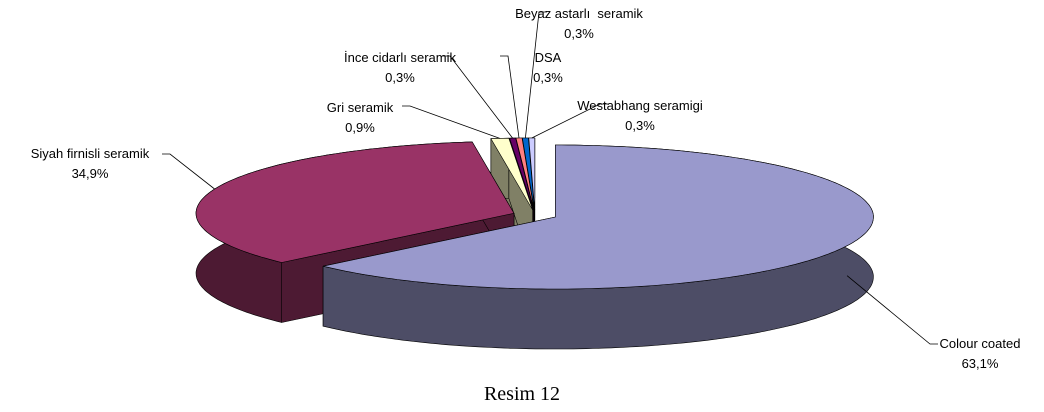 The image size is (1044, 412). Describe the element at coordinates (360, 107) in the screenshot. I see `slice-label: Gri seramik` at that location.